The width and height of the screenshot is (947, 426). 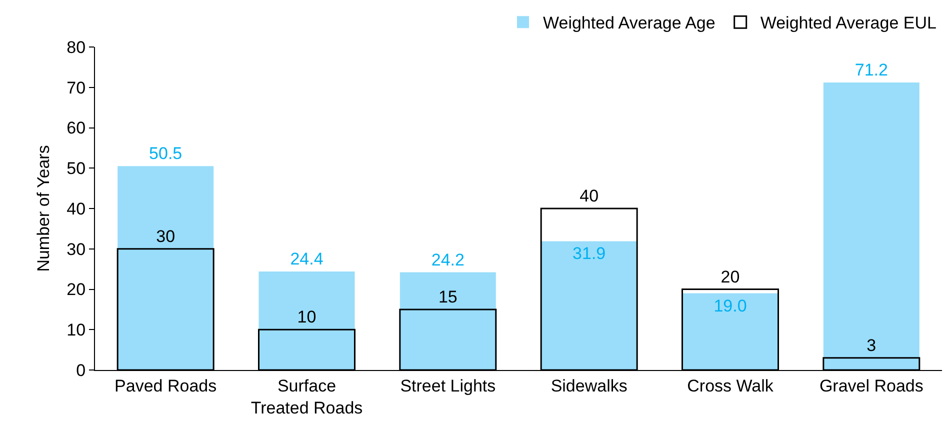 What do you see at coordinates (76, 168) in the screenshot?
I see `y-tick-label: 50` at bounding box center [76, 168].